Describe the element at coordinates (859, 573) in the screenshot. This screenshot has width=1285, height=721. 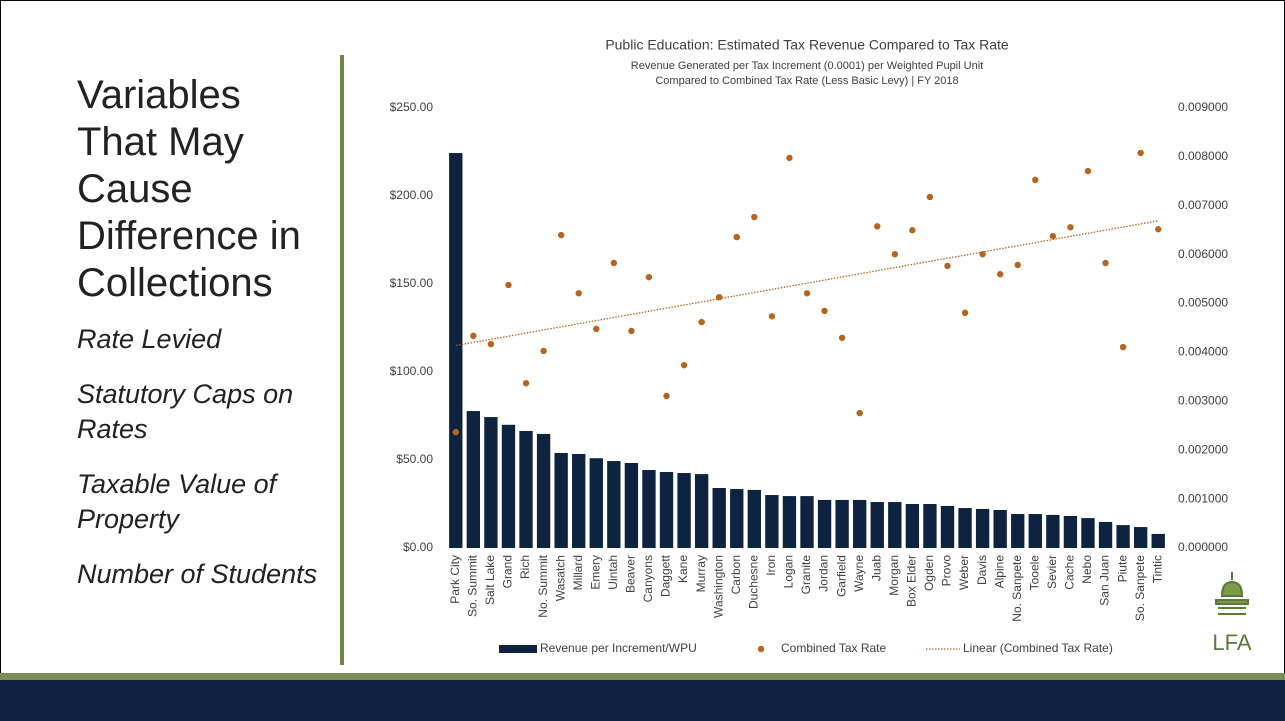
I see `x-tick-label: Wayne` at that location.